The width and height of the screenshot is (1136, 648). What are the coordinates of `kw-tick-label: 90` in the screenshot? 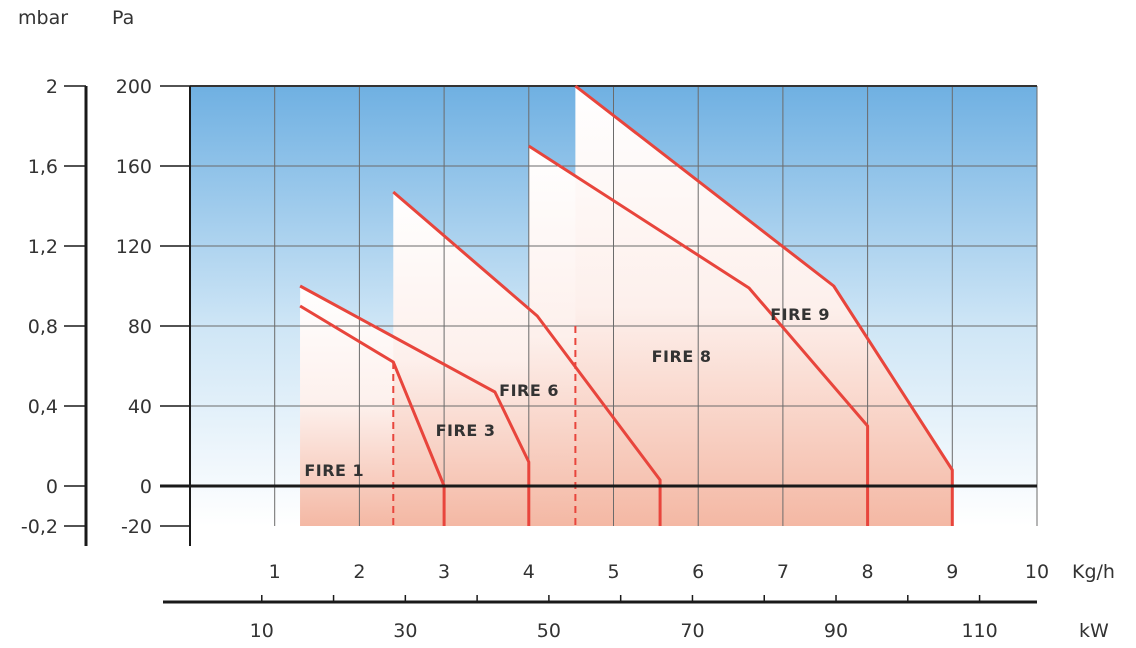 It's located at (836, 631).